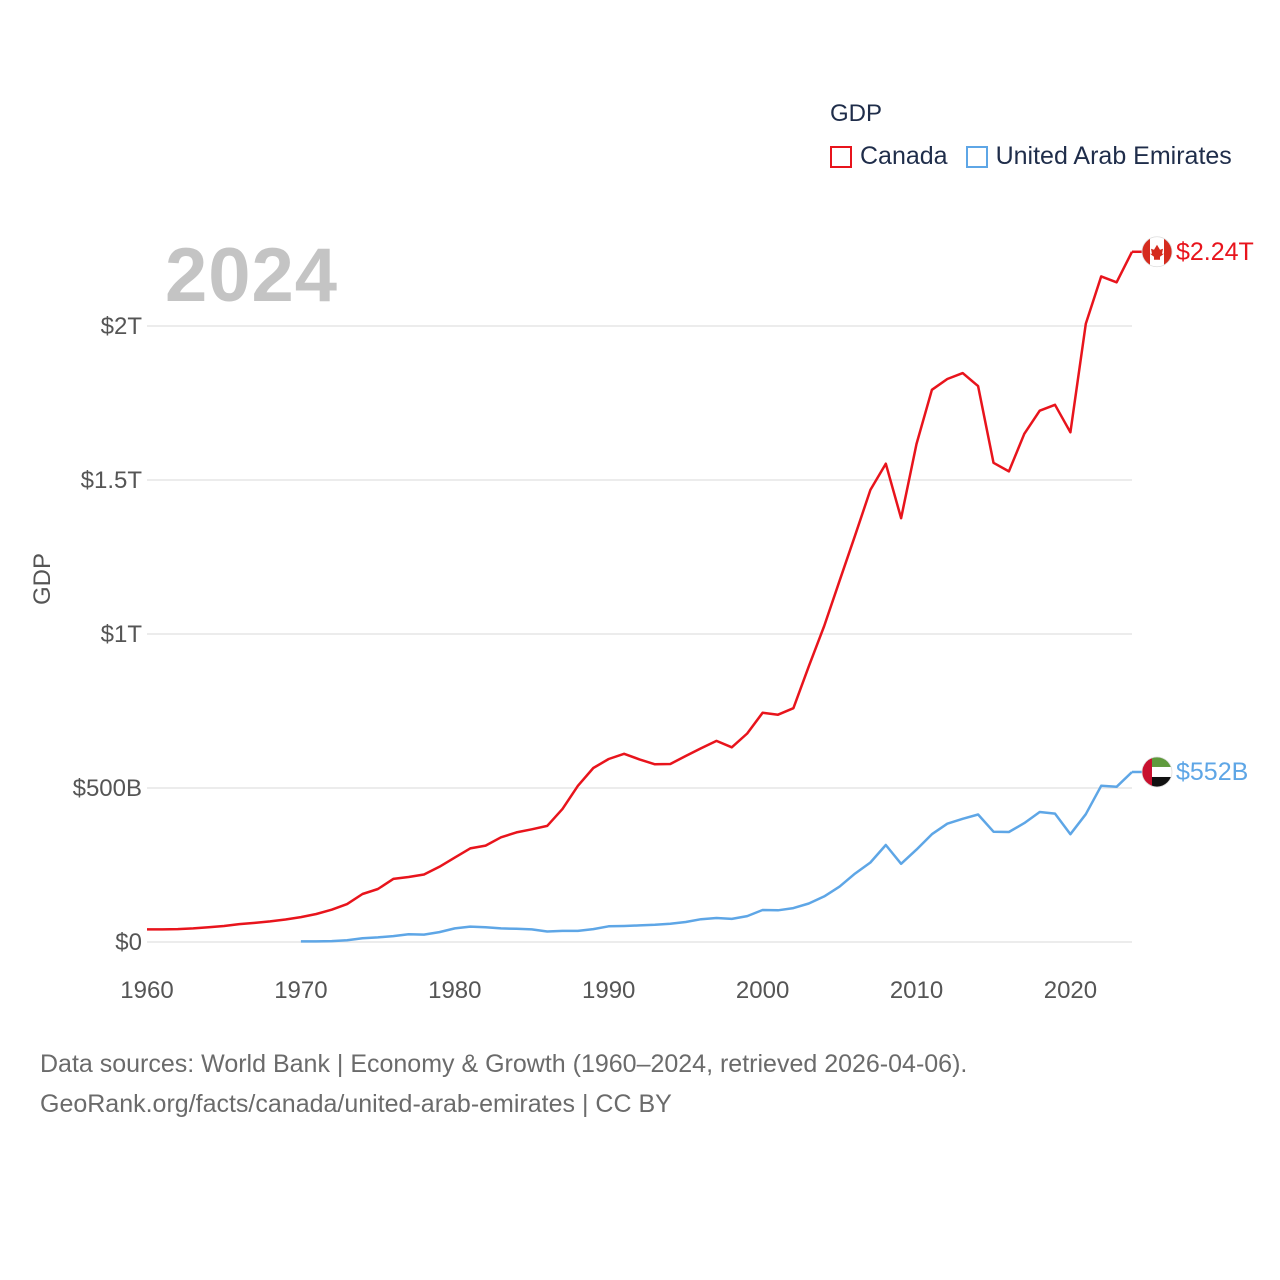 This screenshot has width=1280, height=1280. I want to click on legend-item-canada: Canada, so click(889, 156).